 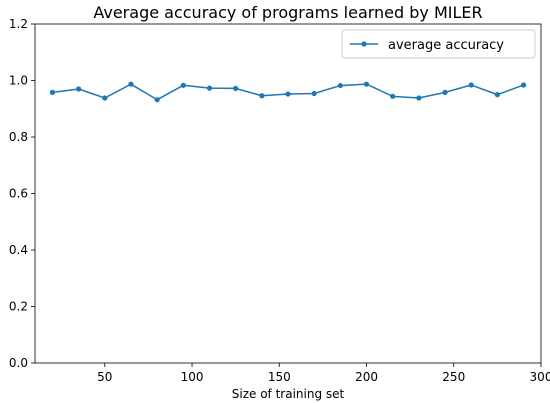 I want to click on y-tick-label: 0.0, so click(x=18, y=363).